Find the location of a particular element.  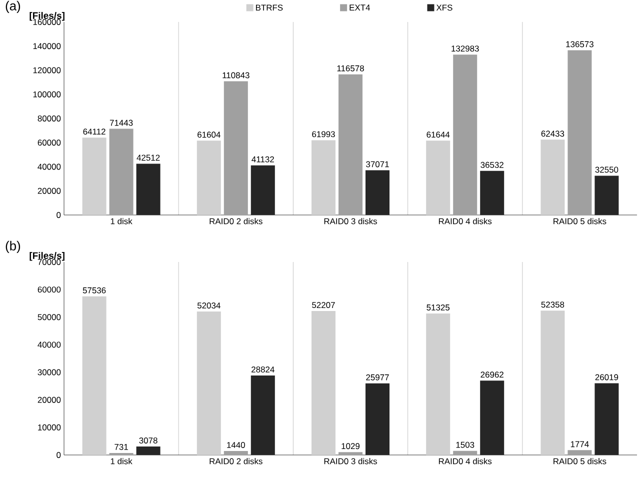

data-label: 51325 is located at coordinates (438, 307).